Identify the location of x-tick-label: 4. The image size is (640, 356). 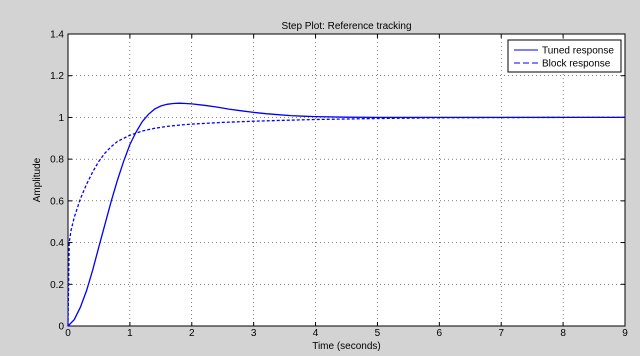
(316, 333).